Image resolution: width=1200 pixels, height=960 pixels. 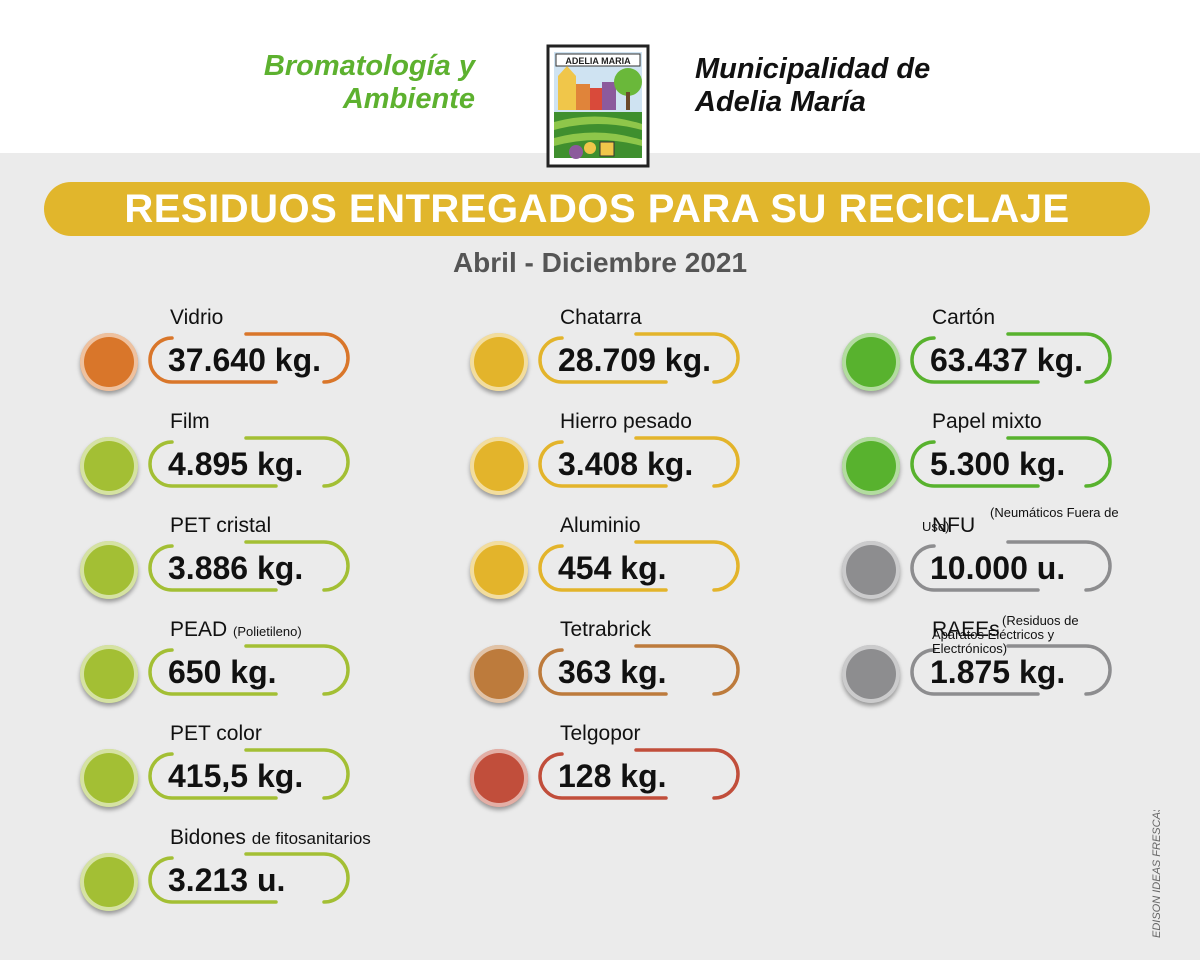 What do you see at coordinates (597, 209) in the screenshot?
I see `banner-title: RESIDUOS ENTREGADOS PARA SU RECICLAJE` at bounding box center [597, 209].